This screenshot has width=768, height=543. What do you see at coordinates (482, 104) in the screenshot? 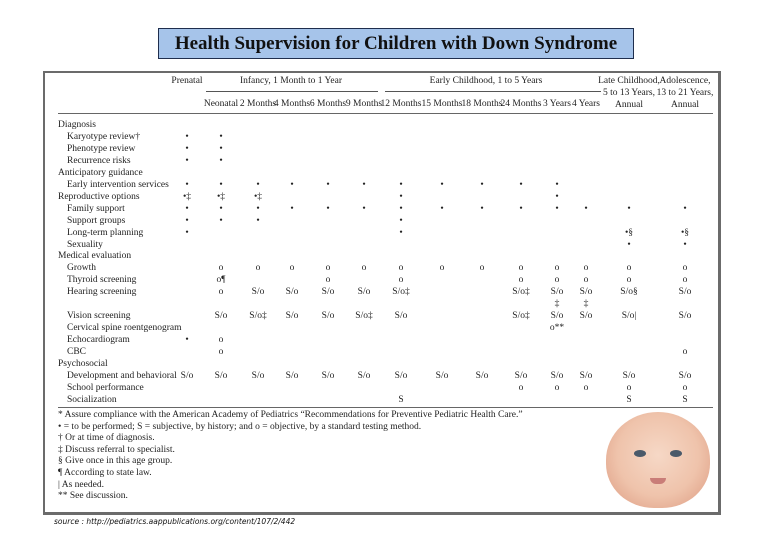
I see `column-header: 18 Months` at bounding box center [482, 104].